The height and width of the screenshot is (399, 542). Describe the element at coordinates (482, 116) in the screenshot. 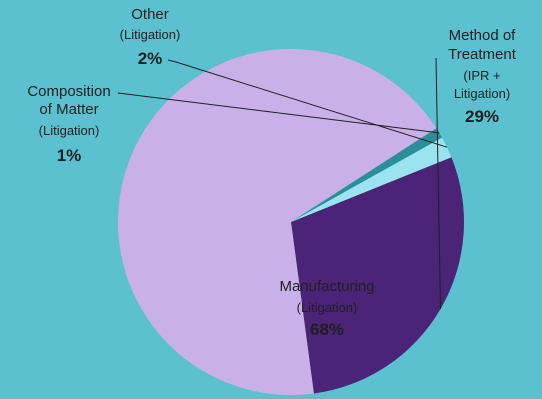

I see `slice-percent-label: 29%` at that location.